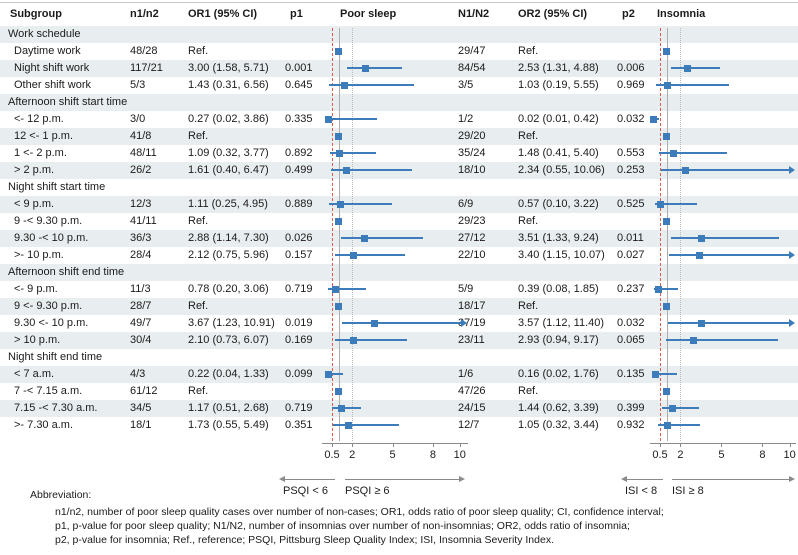 The height and width of the screenshot is (555, 798). I want to click on subgroup-cell: 9.30 <- 10 p.m., so click(51, 323).